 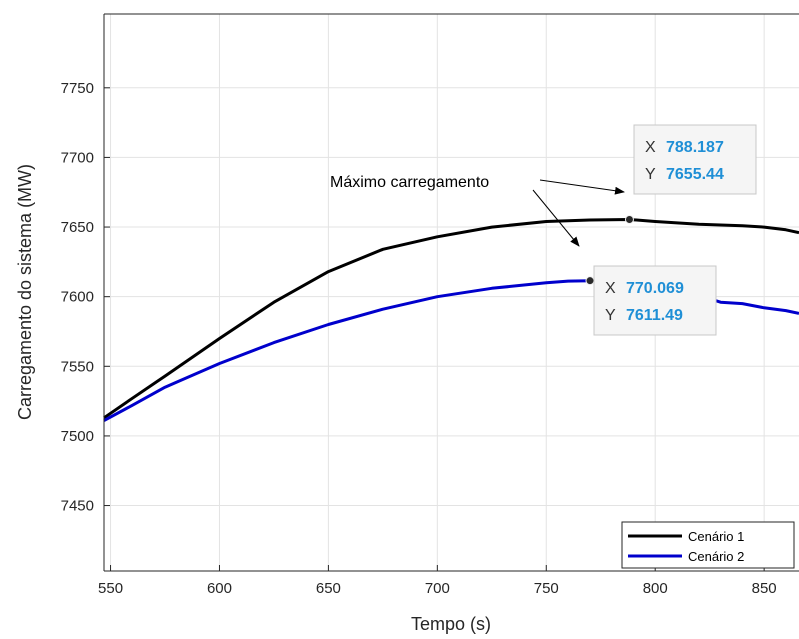 What do you see at coordinates (671, 230) in the screenshot?
I see `datatips: X 788.187 Y 7655.44 X 770.069 Y 7611.49` at bounding box center [671, 230].